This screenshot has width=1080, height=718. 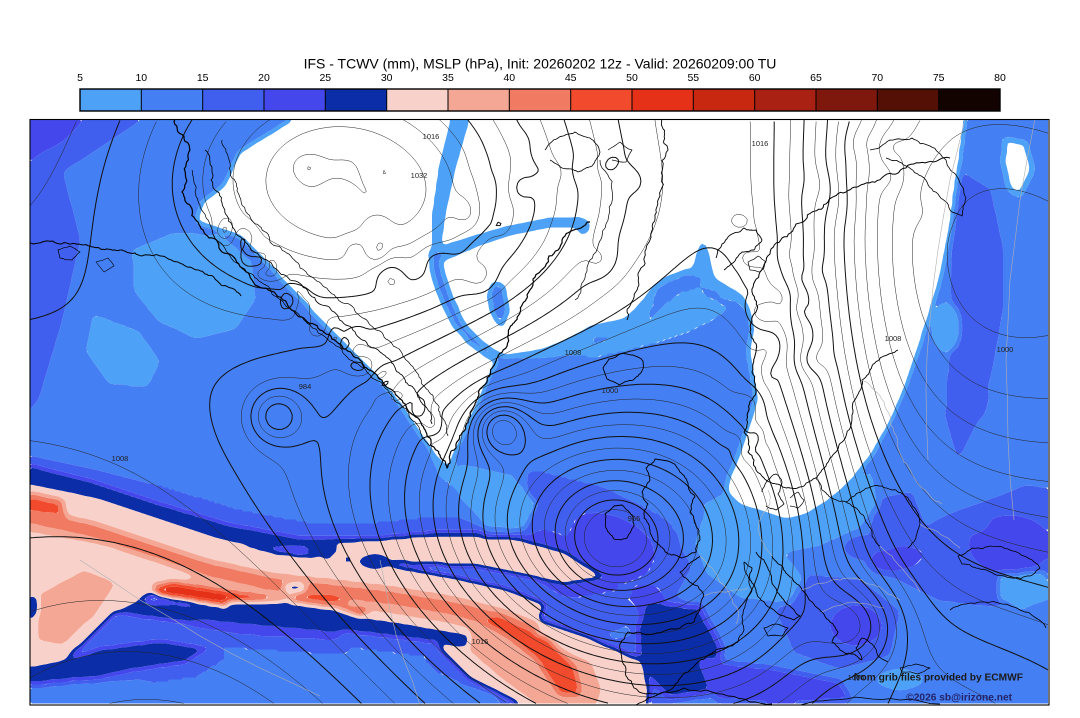 What do you see at coordinates (877, 78) in the screenshot?
I see `svg-text: 70` at bounding box center [877, 78].